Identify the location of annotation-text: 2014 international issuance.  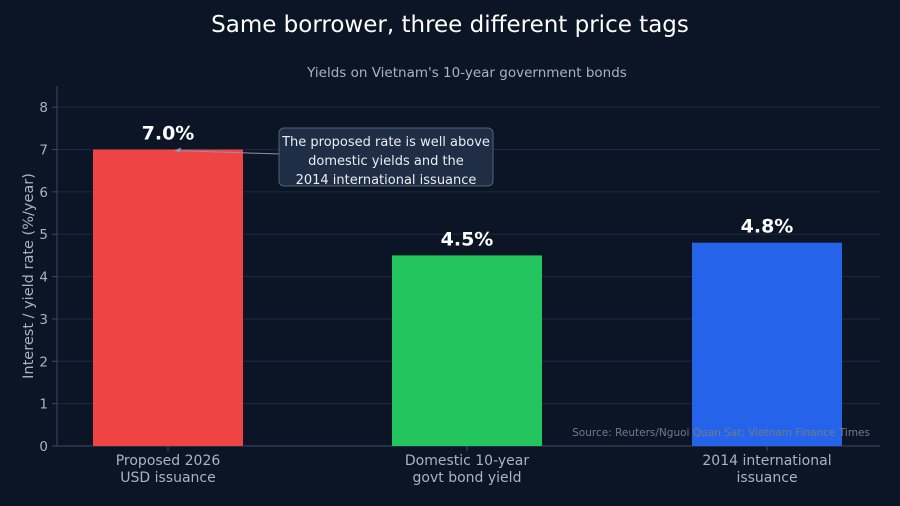
(386, 180).